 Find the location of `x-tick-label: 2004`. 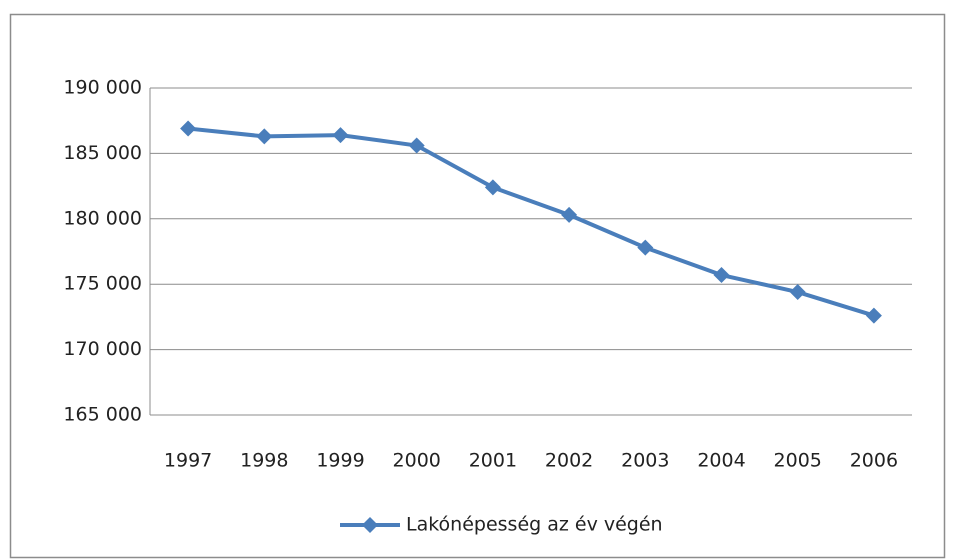

x-tick-label: 2004 is located at coordinates (721, 461).